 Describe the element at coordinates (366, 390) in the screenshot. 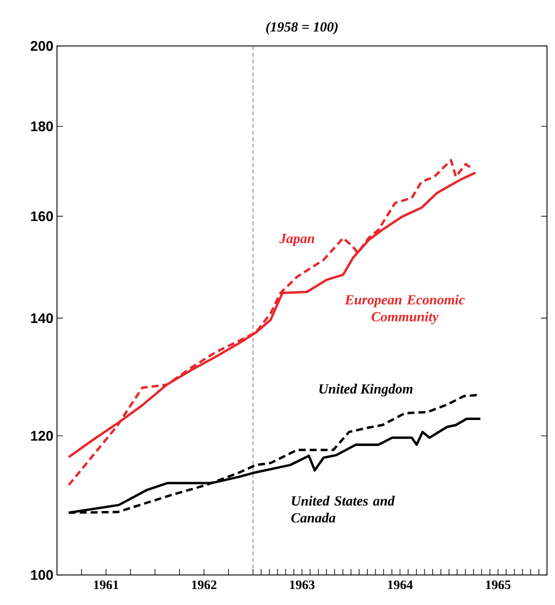

I see `series-label: United Kingdom` at that location.